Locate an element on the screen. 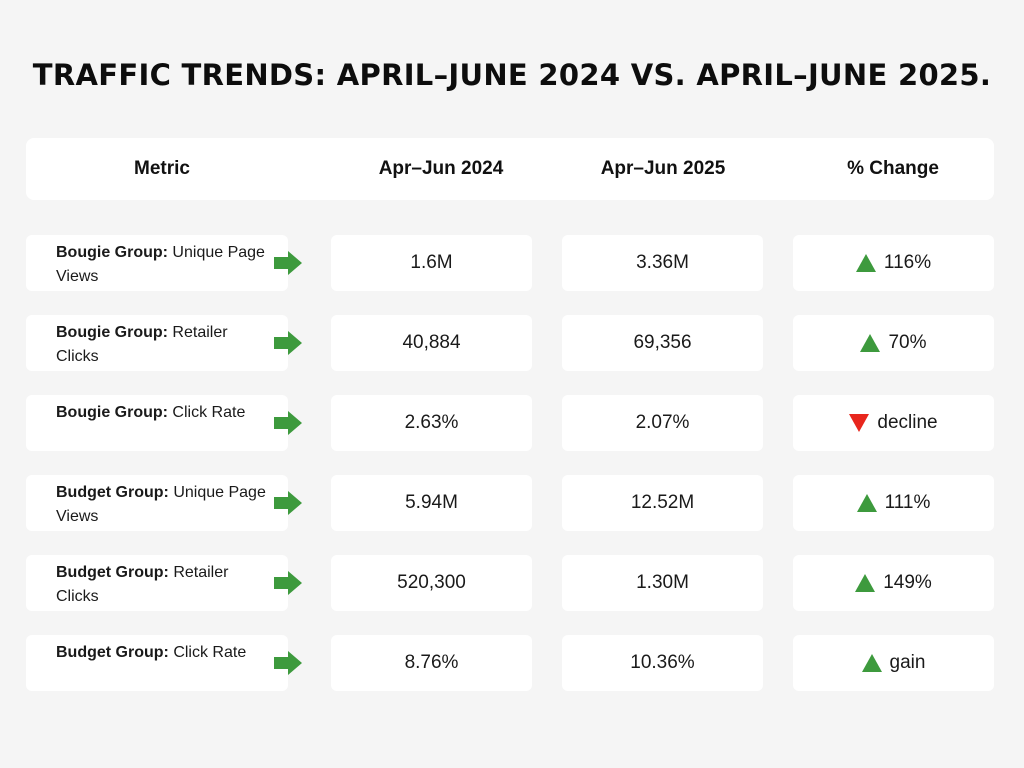 This screenshot has height=768, width=1024. change-cell: 116% is located at coordinates (893, 263).